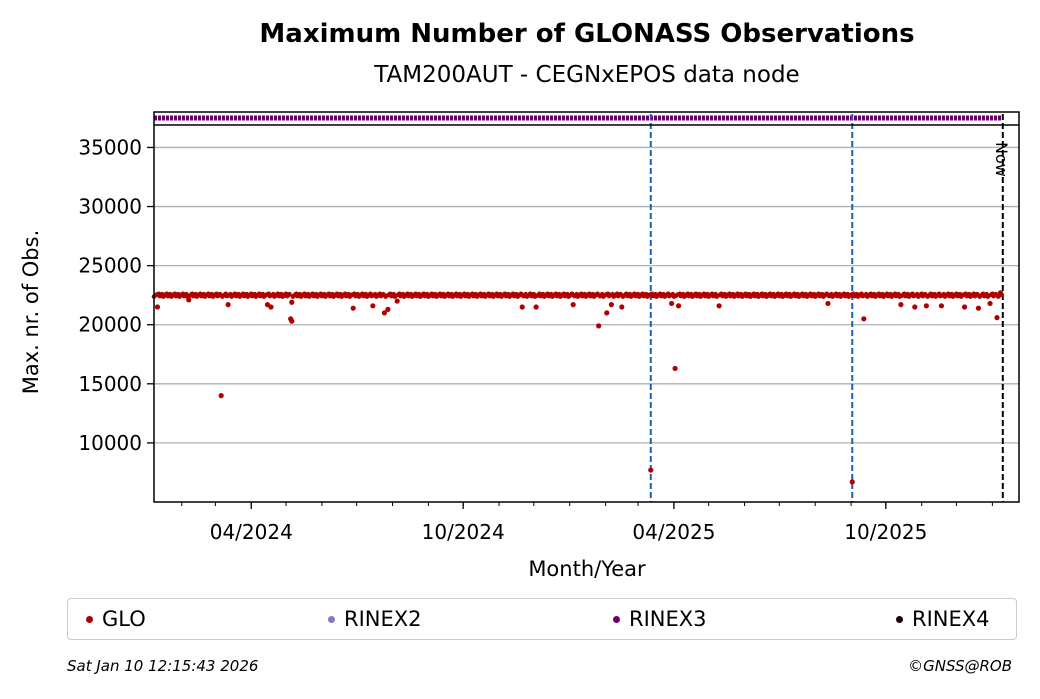 The image size is (1040, 699). I want to click on legend-item-rinex3: RINEX3, so click(660, 619).